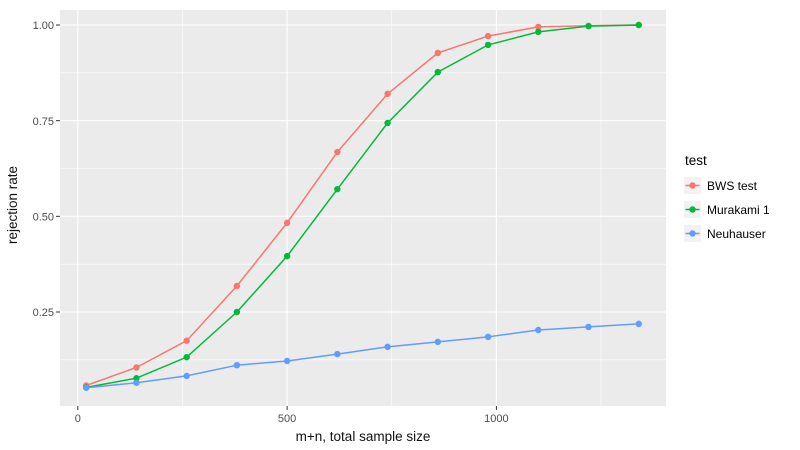 The image size is (800, 450). What do you see at coordinates (736, 233) in the screenshot?
I see `legend-label: Neuhauser` at bounding box center [736, 233].